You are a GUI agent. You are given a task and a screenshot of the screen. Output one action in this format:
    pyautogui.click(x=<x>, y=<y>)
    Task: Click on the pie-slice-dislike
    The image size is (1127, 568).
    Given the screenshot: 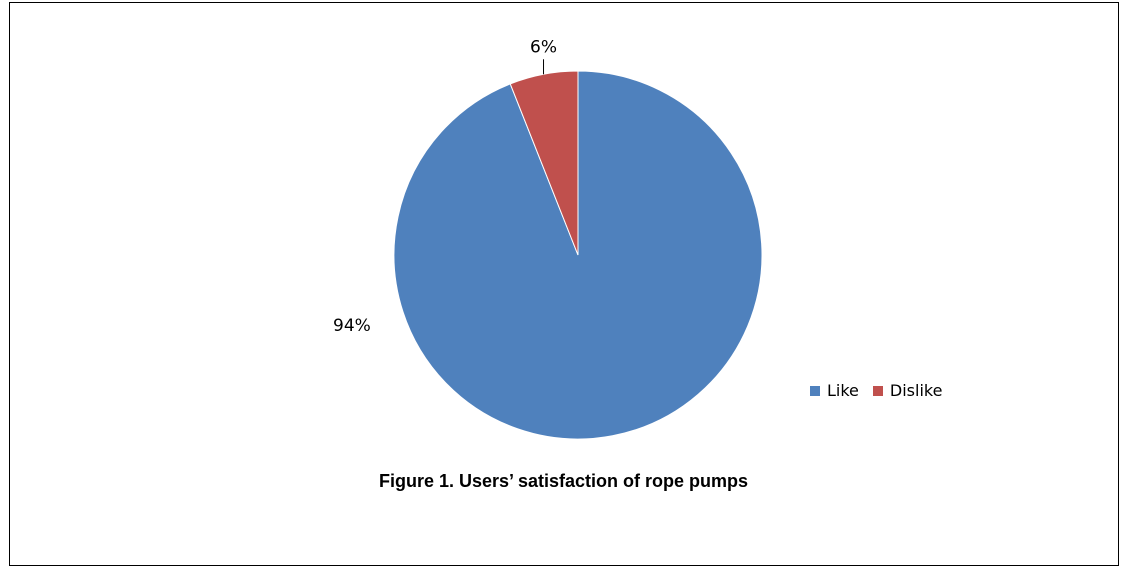 What is the action you would take?
    pyautogui.click(x=544, y=163)
    